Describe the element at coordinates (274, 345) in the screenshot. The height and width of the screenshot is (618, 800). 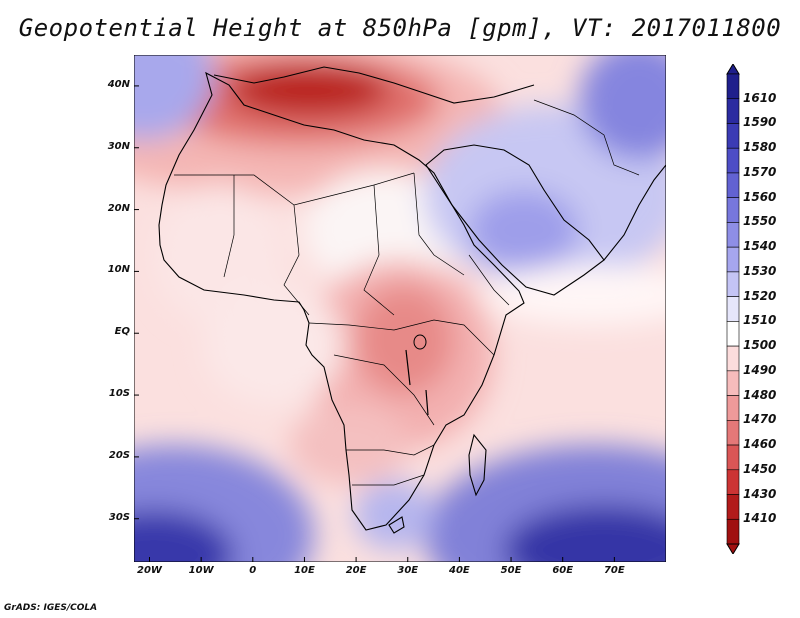
I see `field-region-gulf-guinea` at that location.